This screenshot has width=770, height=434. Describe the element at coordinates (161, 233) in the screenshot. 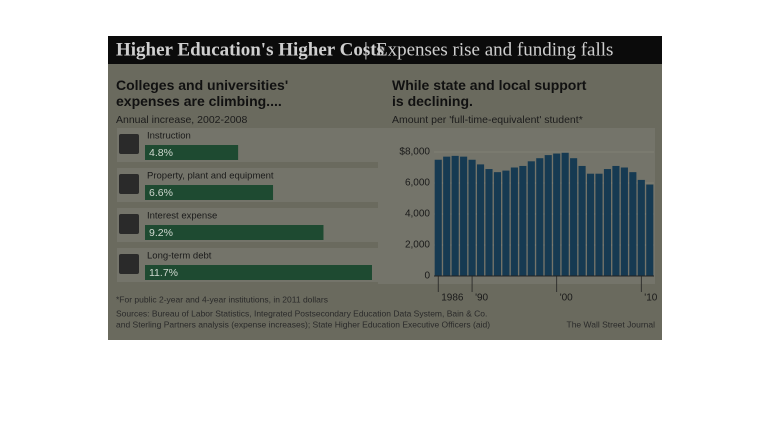

I see `value-label: 9.2%` at that location.